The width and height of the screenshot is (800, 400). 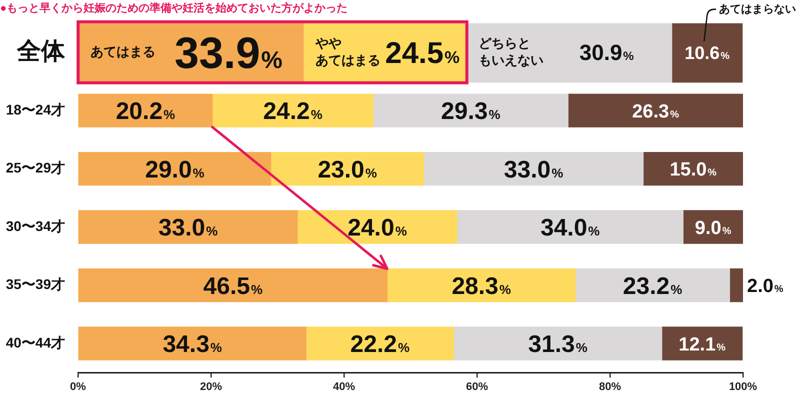 I want to click on y-tick-label: 18〜24才, so click(x=35, y=109).